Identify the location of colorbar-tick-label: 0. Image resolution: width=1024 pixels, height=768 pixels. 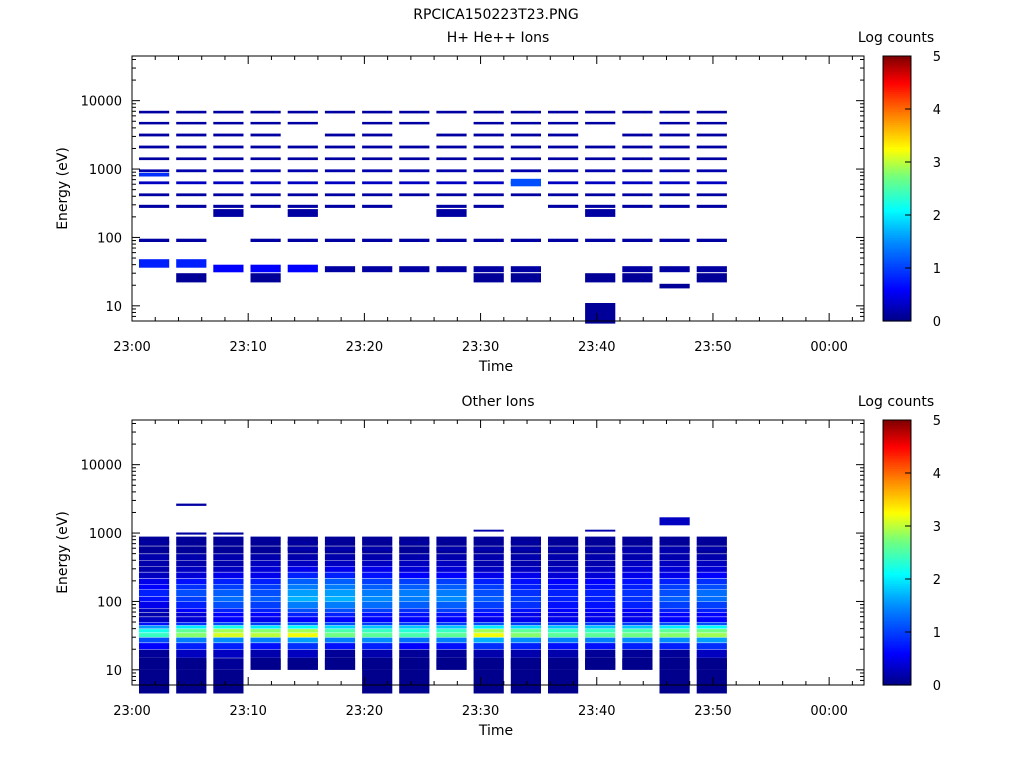
(937, 686).